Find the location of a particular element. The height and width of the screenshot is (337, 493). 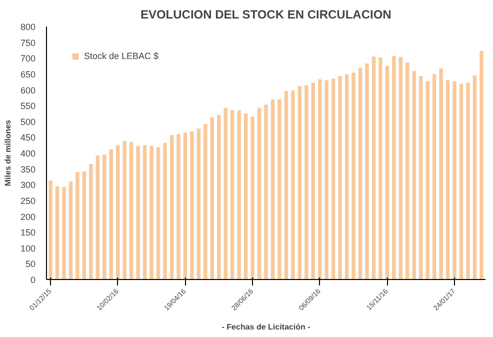

y-tick-label: 750 is located at coordinates (28, 43).